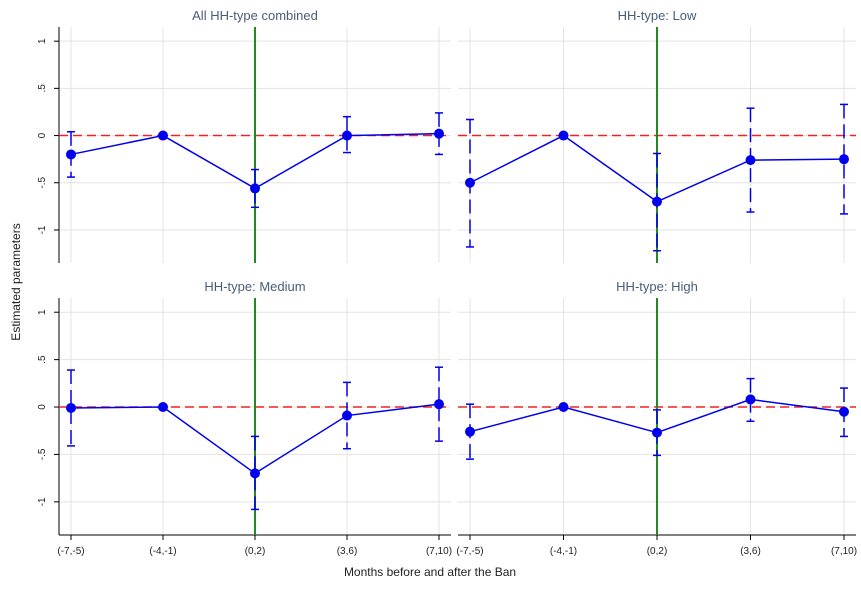  I want to click on y-axis-title: Estimated parameters, so click(16, 281).